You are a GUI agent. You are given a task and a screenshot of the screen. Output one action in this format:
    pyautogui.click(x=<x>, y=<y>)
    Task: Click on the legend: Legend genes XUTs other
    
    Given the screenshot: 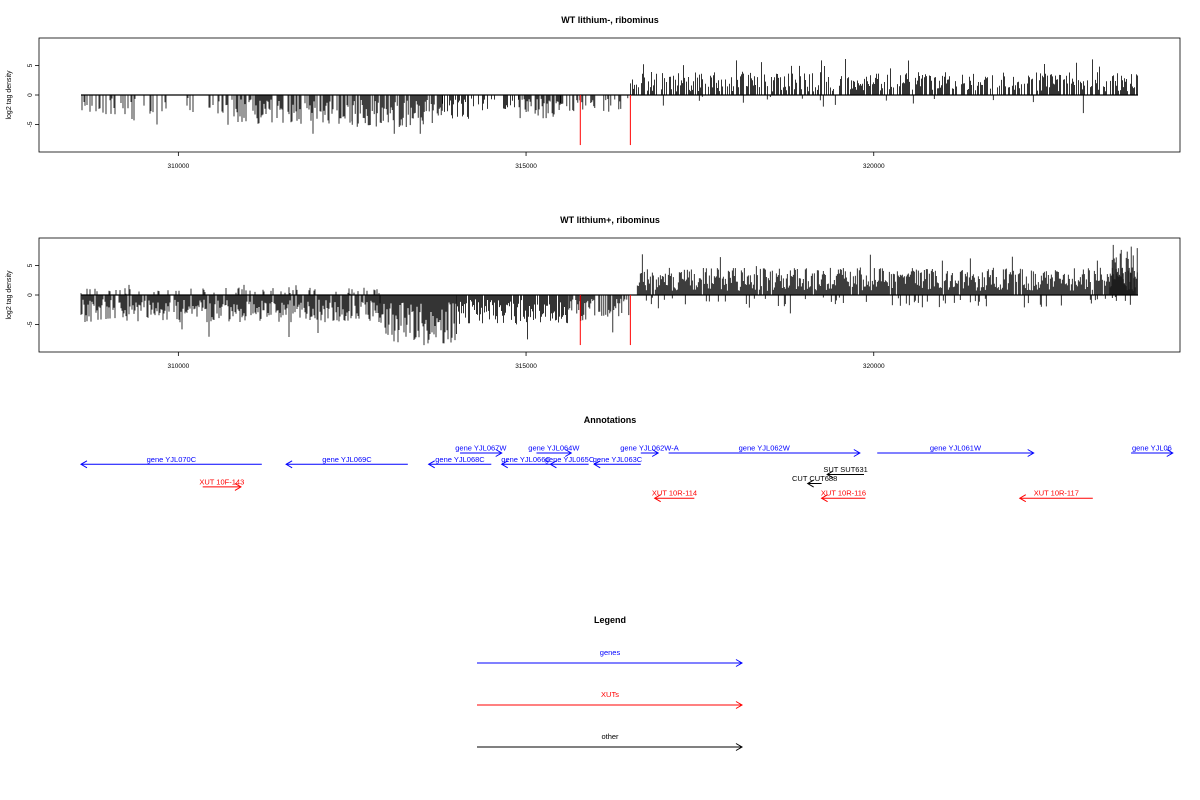 What is the action you would take?
    pyautogui.click(x=610, y=683)
    